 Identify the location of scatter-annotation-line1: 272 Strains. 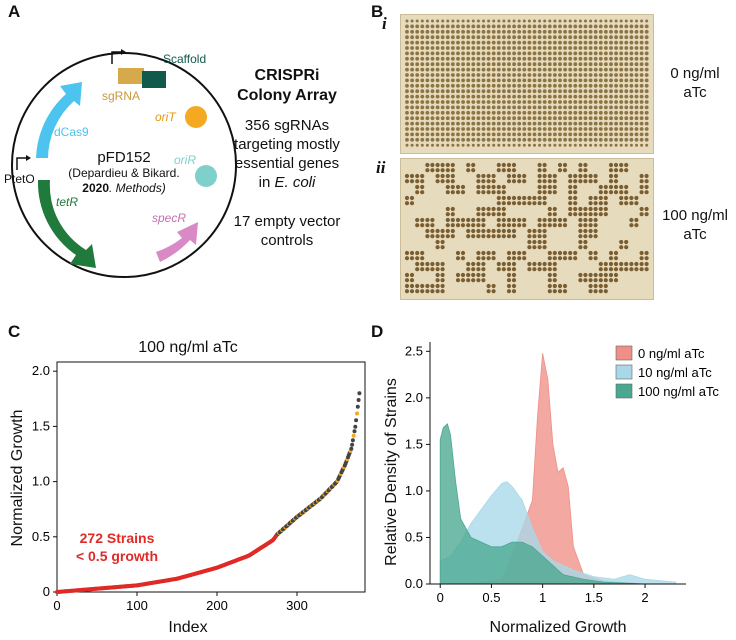
(117, 538).